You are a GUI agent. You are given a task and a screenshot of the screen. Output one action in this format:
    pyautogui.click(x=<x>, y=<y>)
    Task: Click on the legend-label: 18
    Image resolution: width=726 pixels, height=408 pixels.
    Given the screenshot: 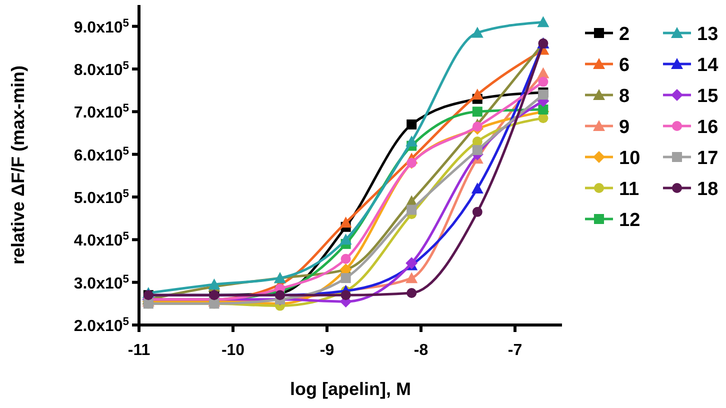 What is the action you would take?
    pyautogui.click(x=707, y=189)
    